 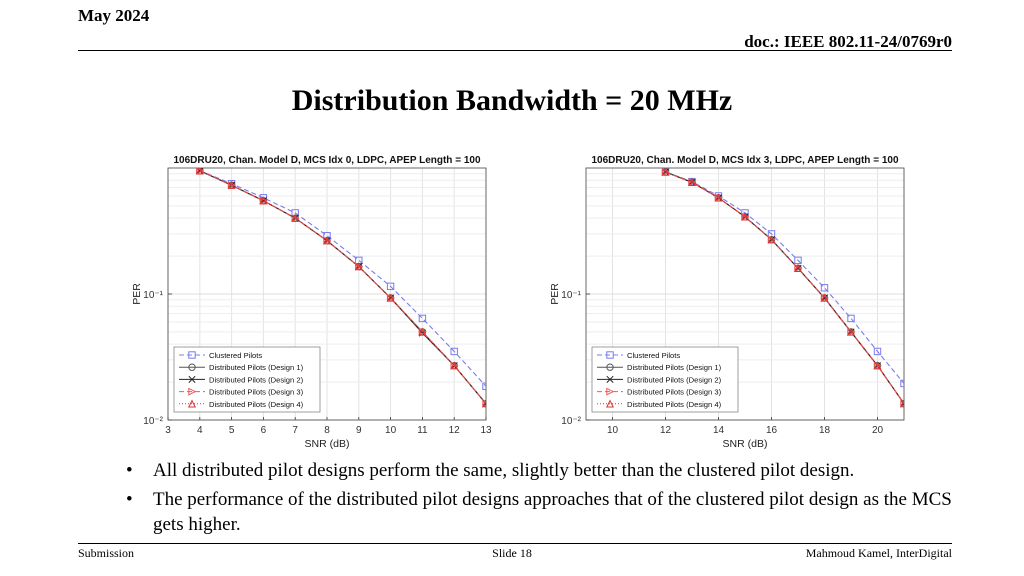 What do you see at coordinates (295, 430) in the screenshot?
I see `x-tick-label: 7` at bounding box center [295, 430].